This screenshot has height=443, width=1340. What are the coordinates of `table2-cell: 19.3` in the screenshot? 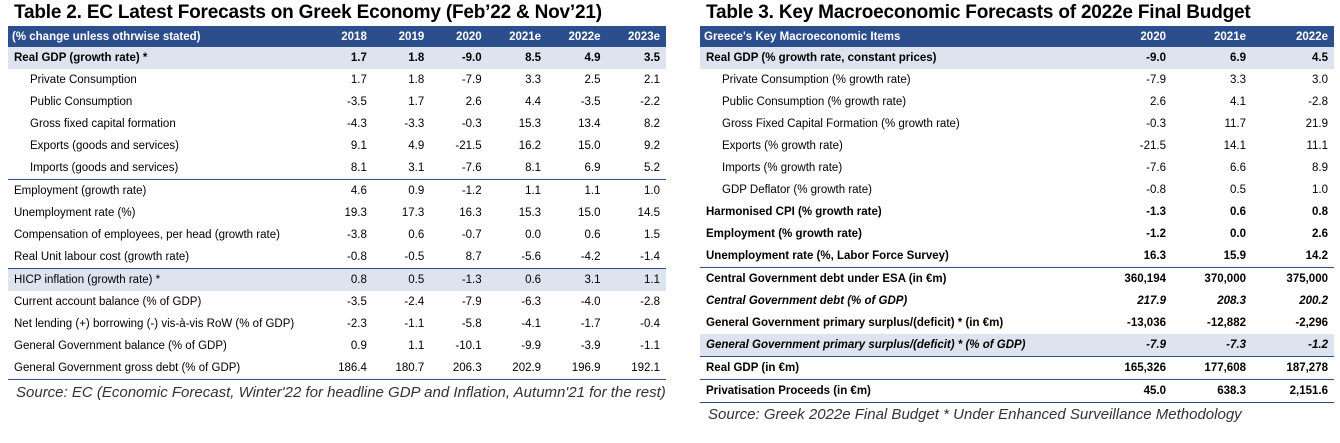 It's located at (355, 213).